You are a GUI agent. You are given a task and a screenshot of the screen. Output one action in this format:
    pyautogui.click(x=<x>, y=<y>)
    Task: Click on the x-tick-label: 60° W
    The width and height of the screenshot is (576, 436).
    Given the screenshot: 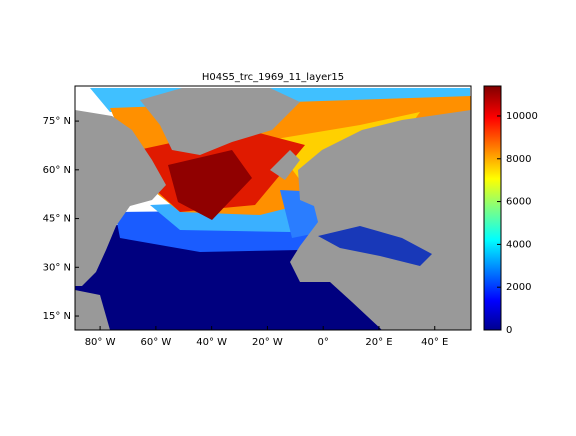 What is the action you would take?
    pyautogui.click(x=155, y=342)
    